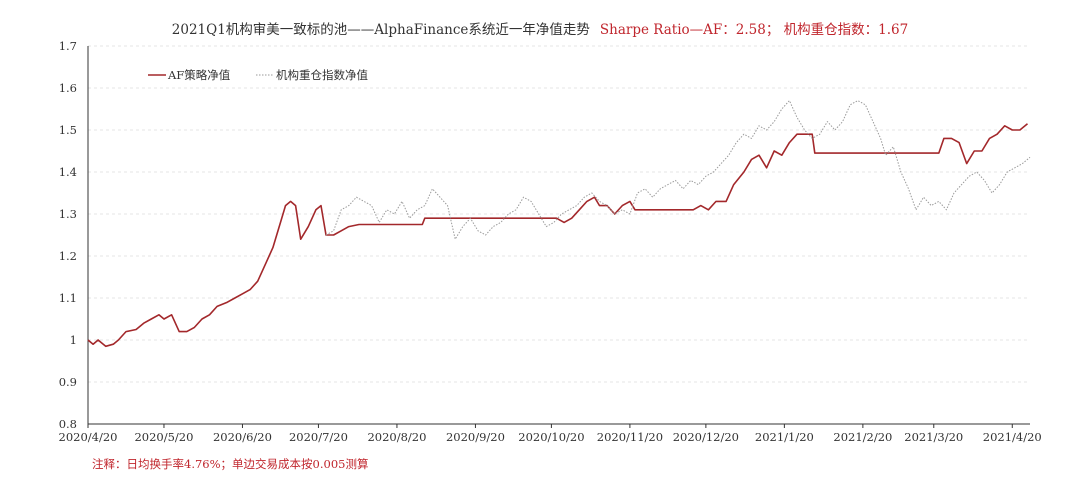 Image resolution: width=1080 pixels, height=485 pixels. I want to click on x-tick-label: 2020/4/20, so click(88, 437).